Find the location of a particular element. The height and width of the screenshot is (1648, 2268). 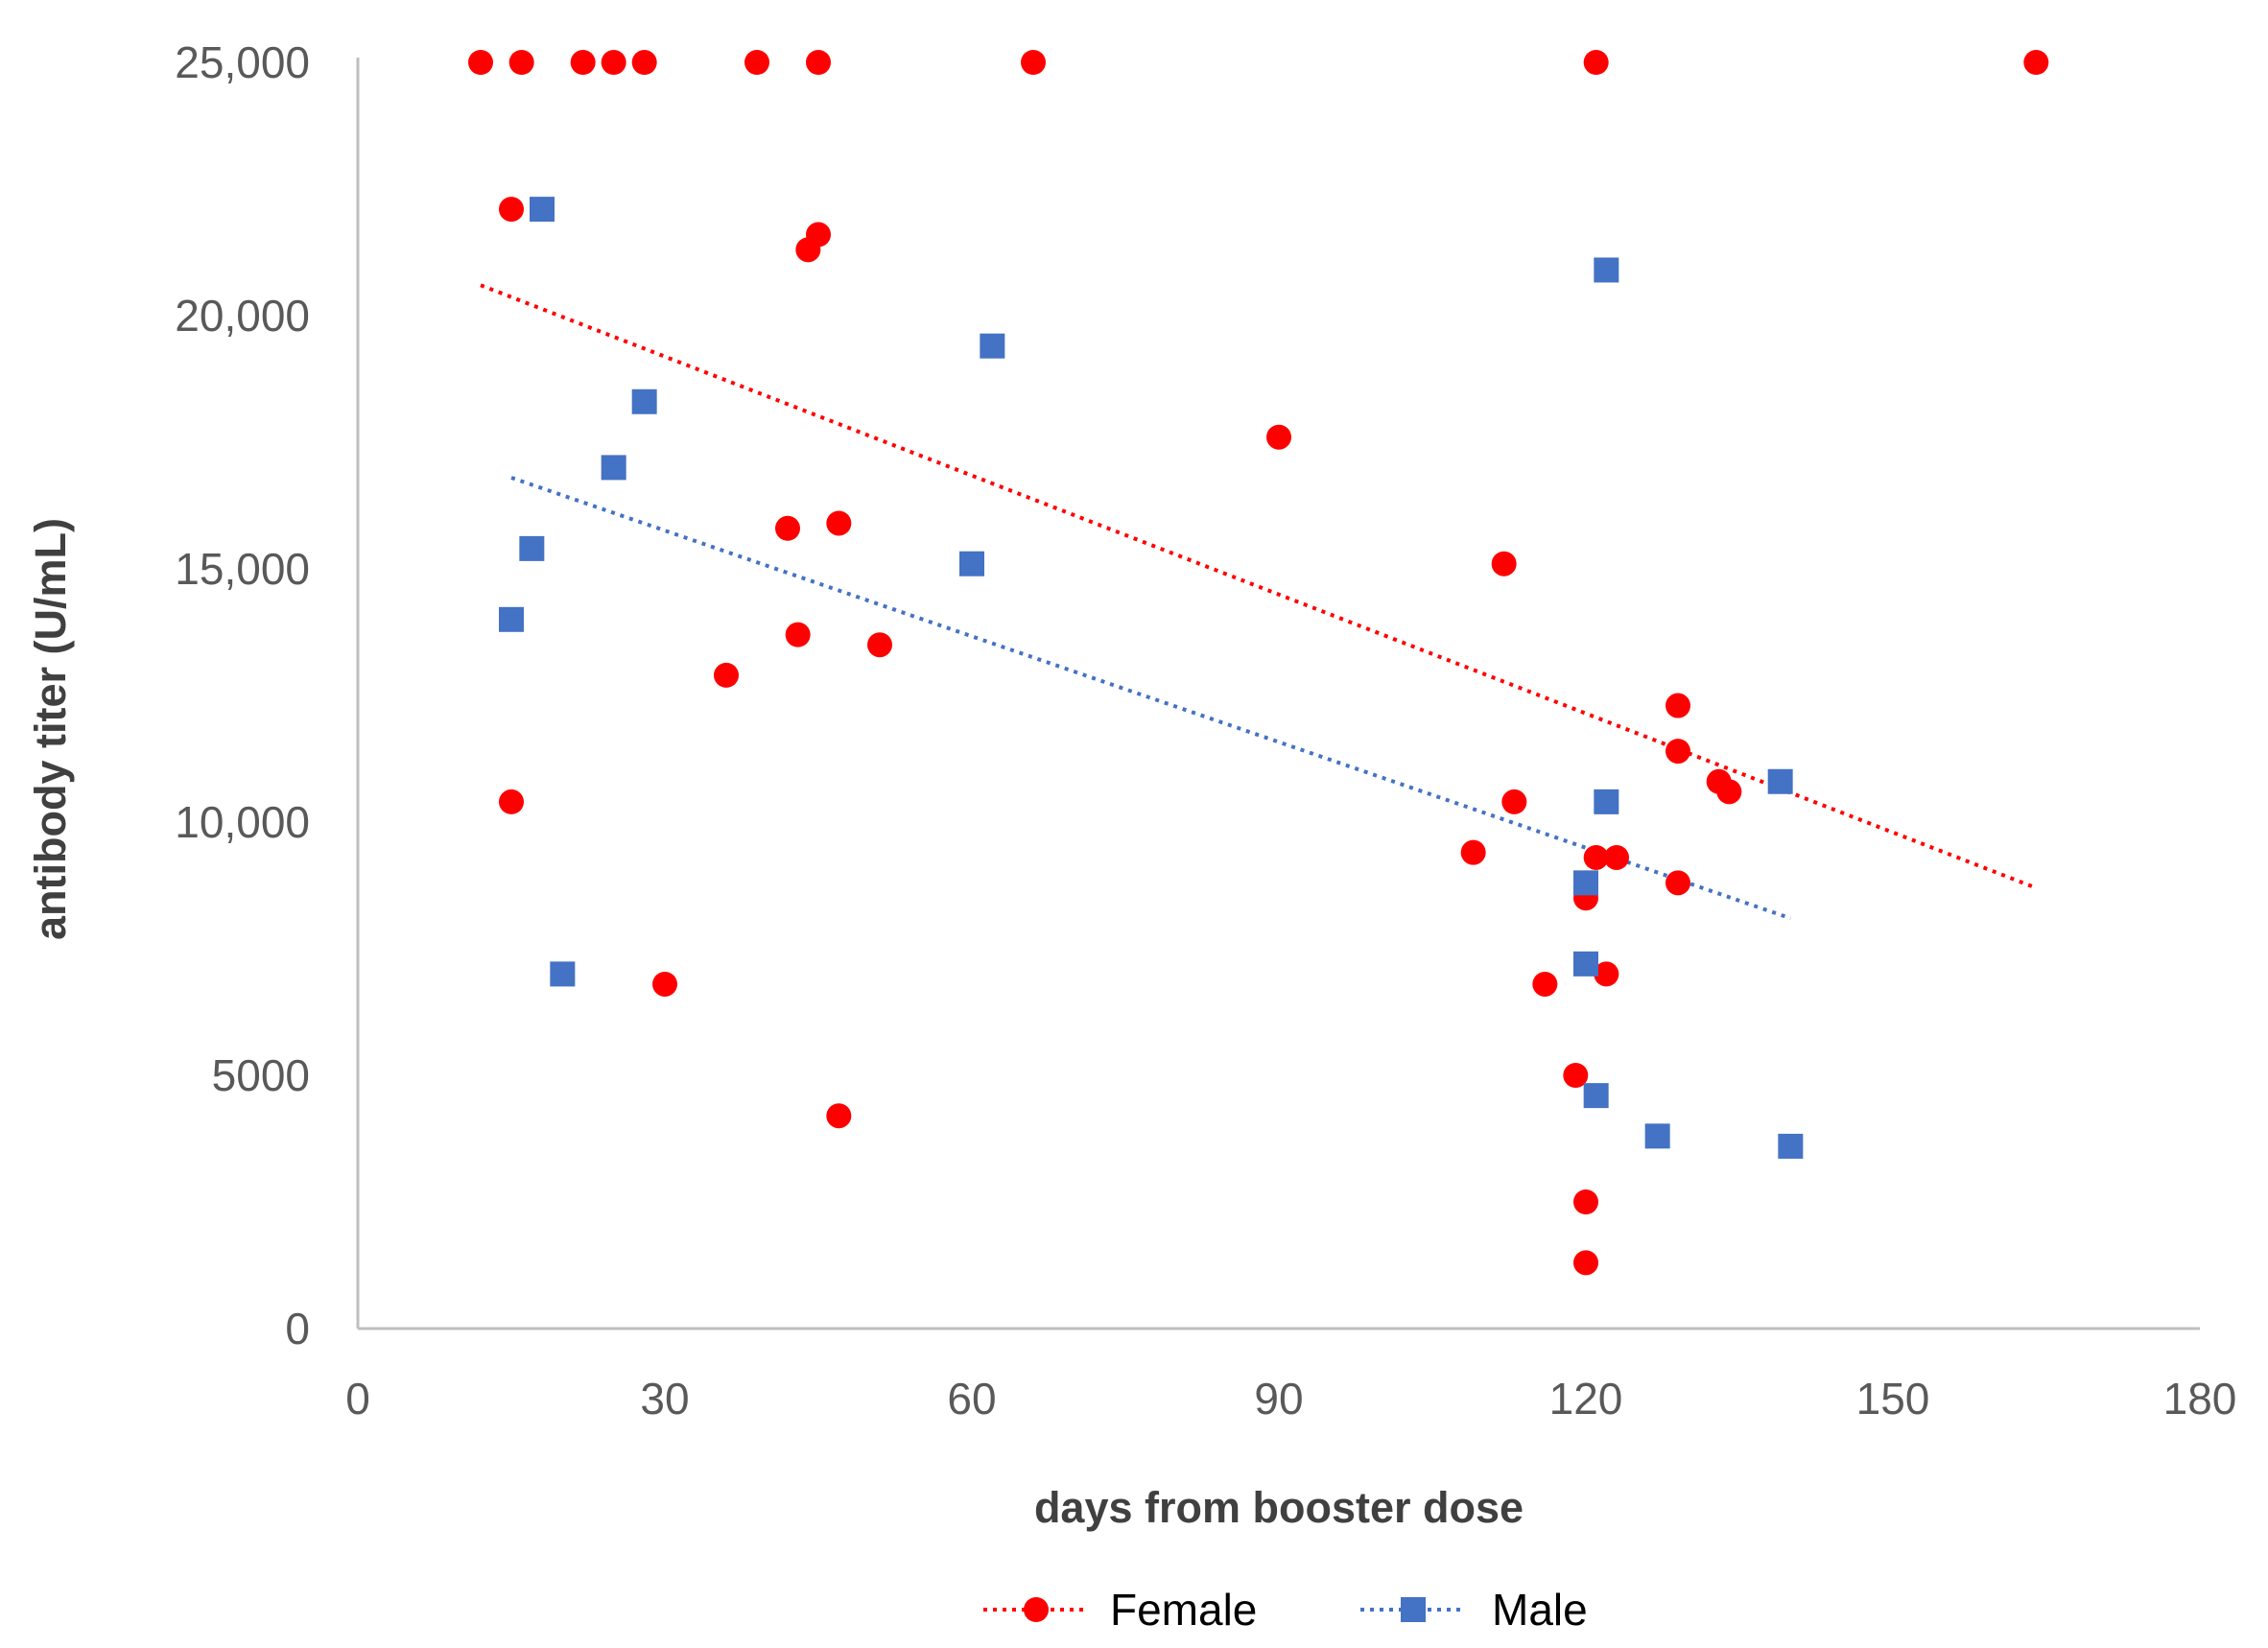

x-tick-label: 0 is located at coordinates (357, 1399).